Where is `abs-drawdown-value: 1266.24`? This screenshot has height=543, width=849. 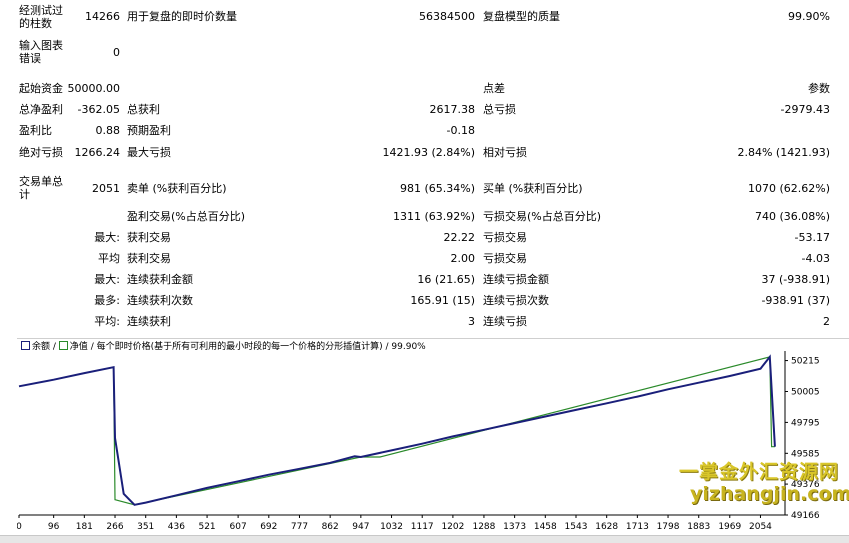 abs-drawdown-value: 1266.24 is located at coordinates (97, 152).